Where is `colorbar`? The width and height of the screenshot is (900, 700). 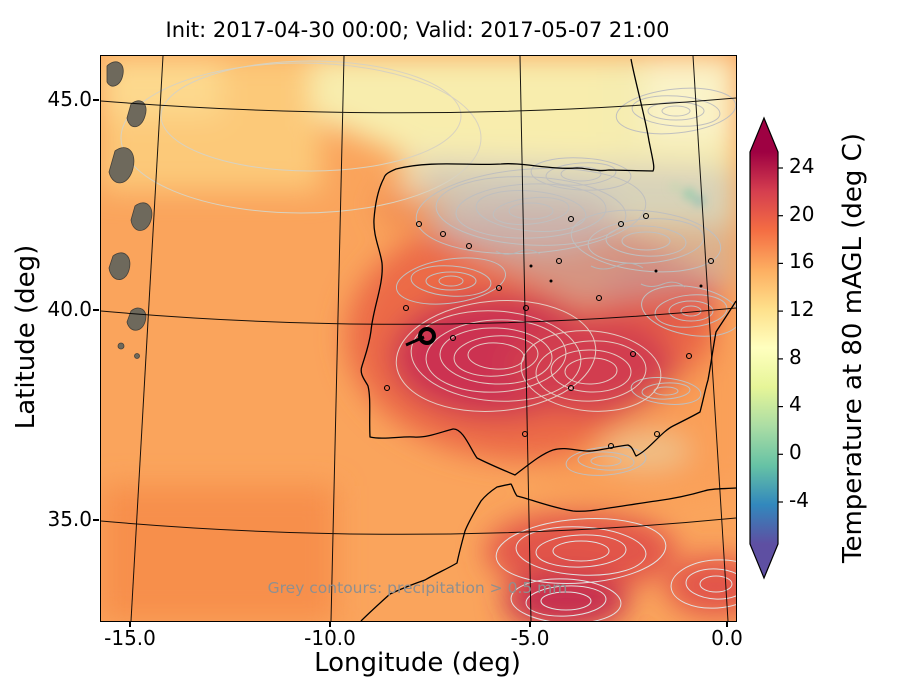 colorbar is located at coordinates (768, 350).